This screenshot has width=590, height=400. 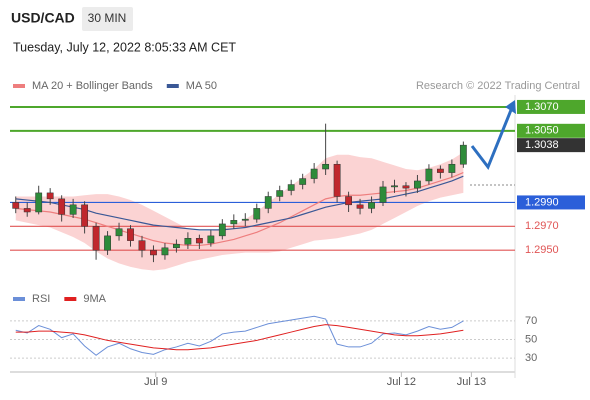 I want to click on level-label: 1.3070, so click(x=542, y=107).